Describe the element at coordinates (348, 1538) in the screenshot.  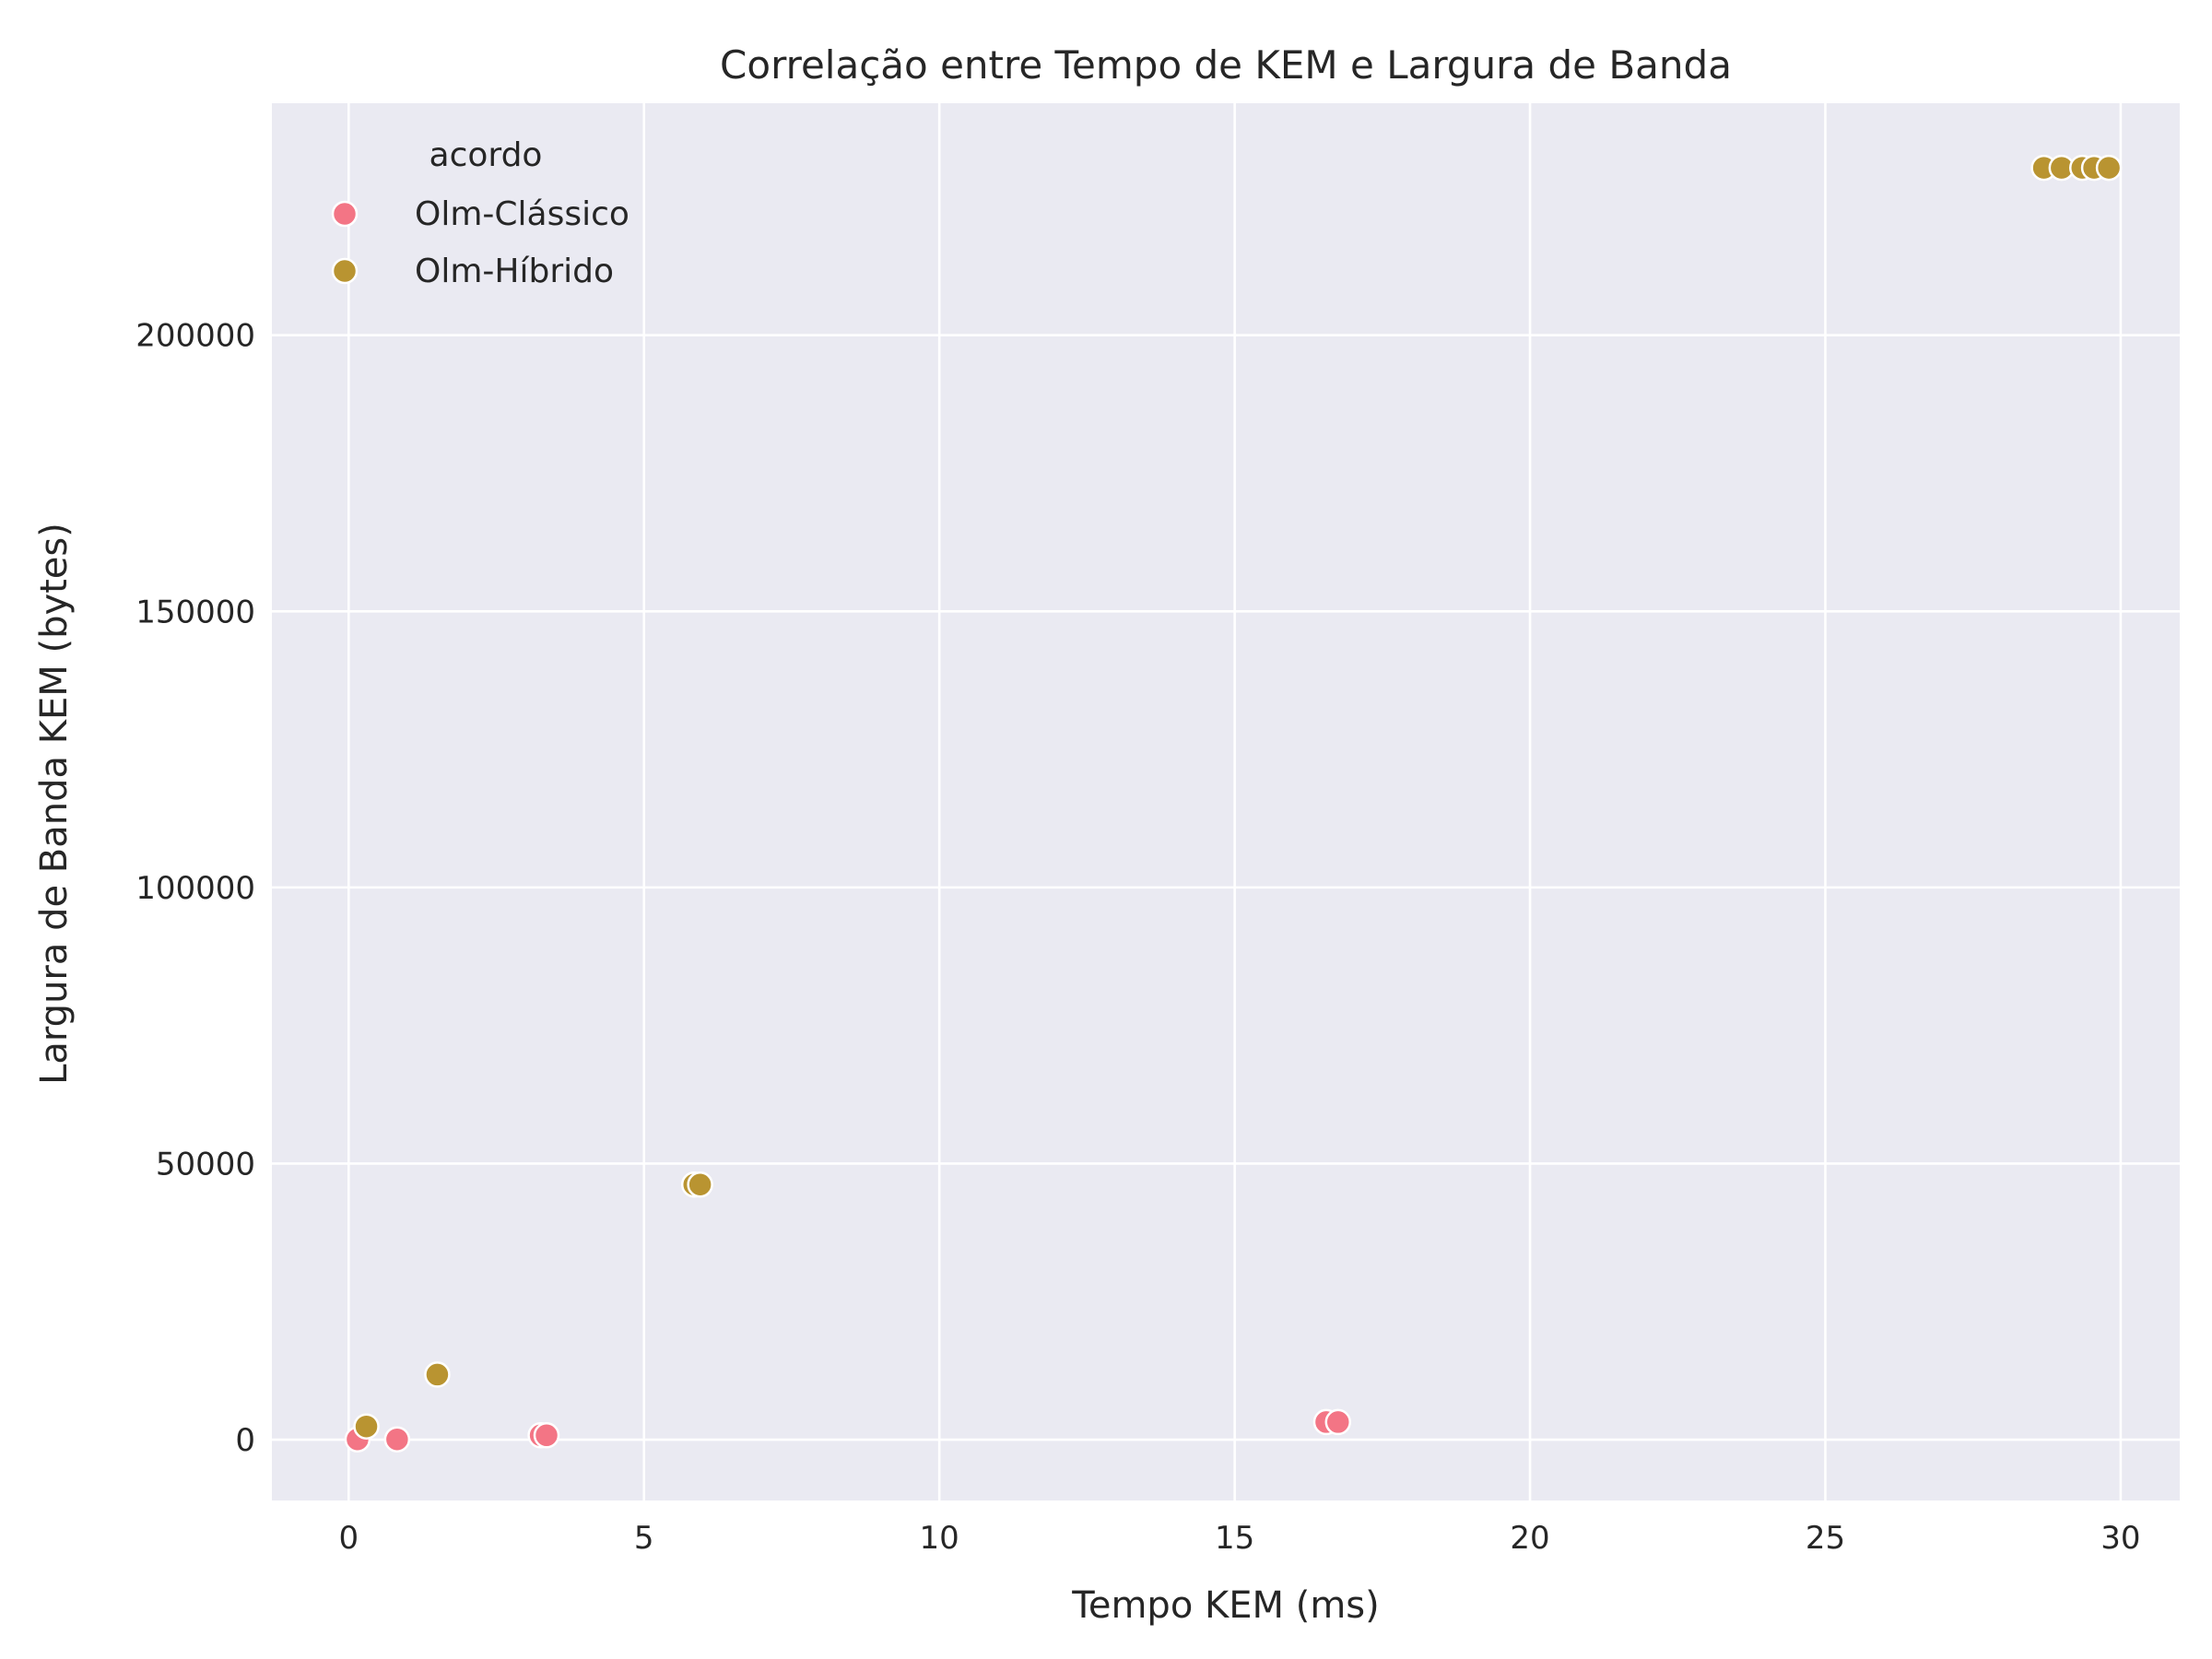
I see `x-tick-label: 0` at that location.